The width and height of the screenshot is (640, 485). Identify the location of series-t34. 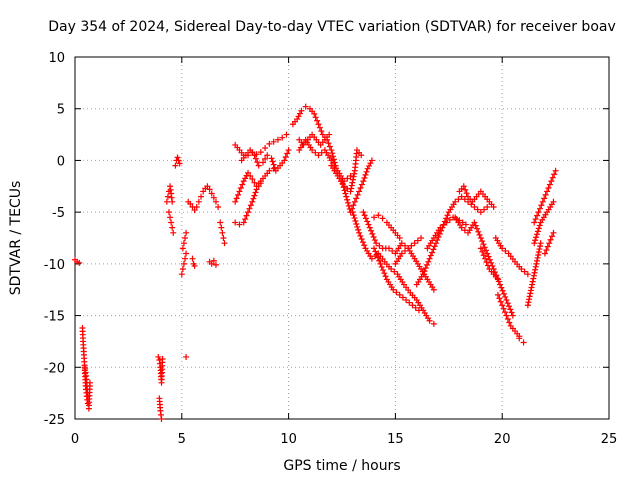
(489, 264).